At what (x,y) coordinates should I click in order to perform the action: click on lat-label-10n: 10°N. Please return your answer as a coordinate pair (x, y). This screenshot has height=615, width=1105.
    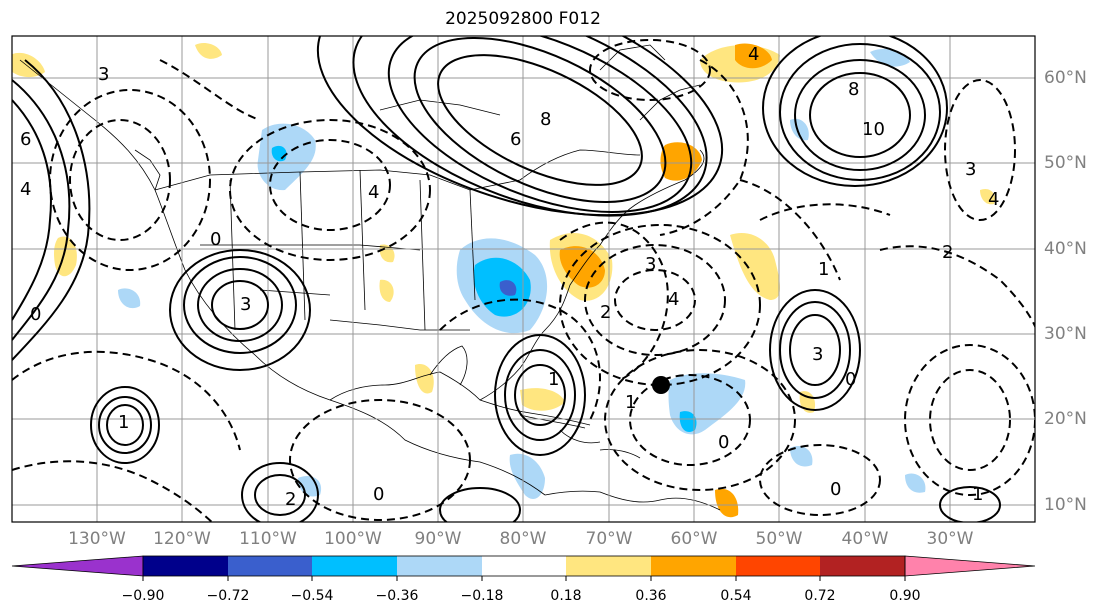
    Looking at the image, I should click on (1065, 505).